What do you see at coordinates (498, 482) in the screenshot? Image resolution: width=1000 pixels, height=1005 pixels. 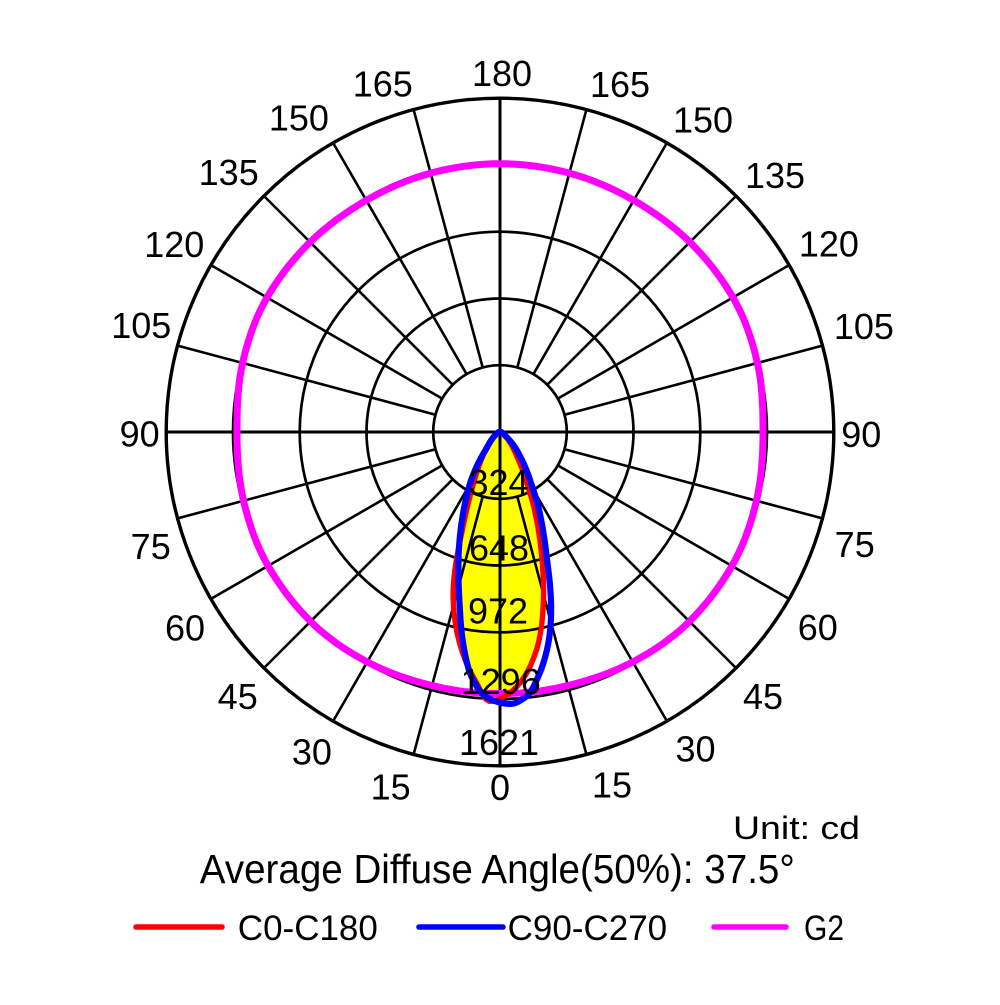 I see `svg-text: 324` at bounding box center [498, 482].